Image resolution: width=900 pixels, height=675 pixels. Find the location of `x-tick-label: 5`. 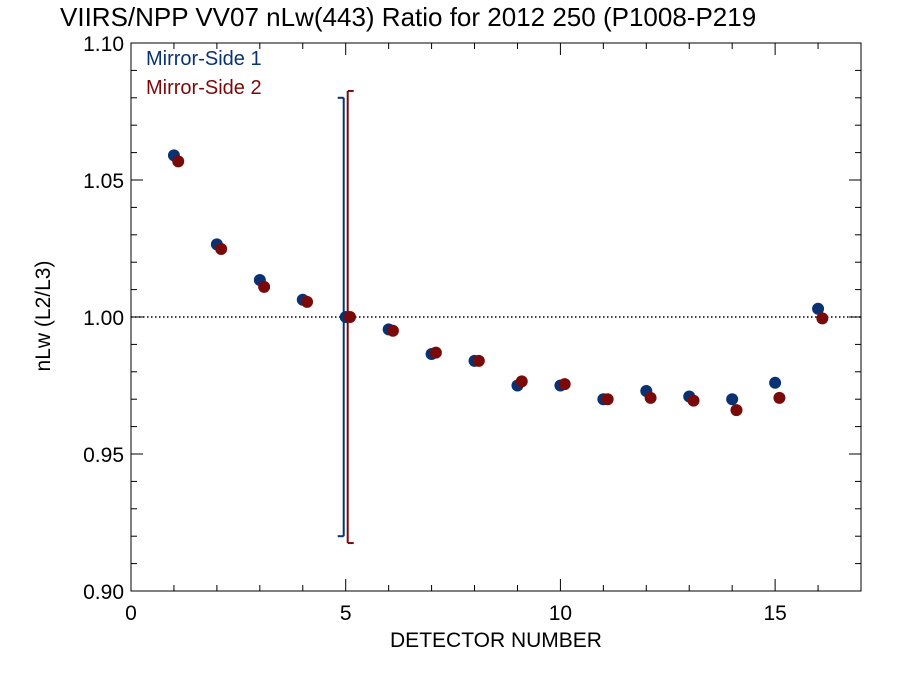

x-tick-label: 5 is located at coordinates (346, 613).